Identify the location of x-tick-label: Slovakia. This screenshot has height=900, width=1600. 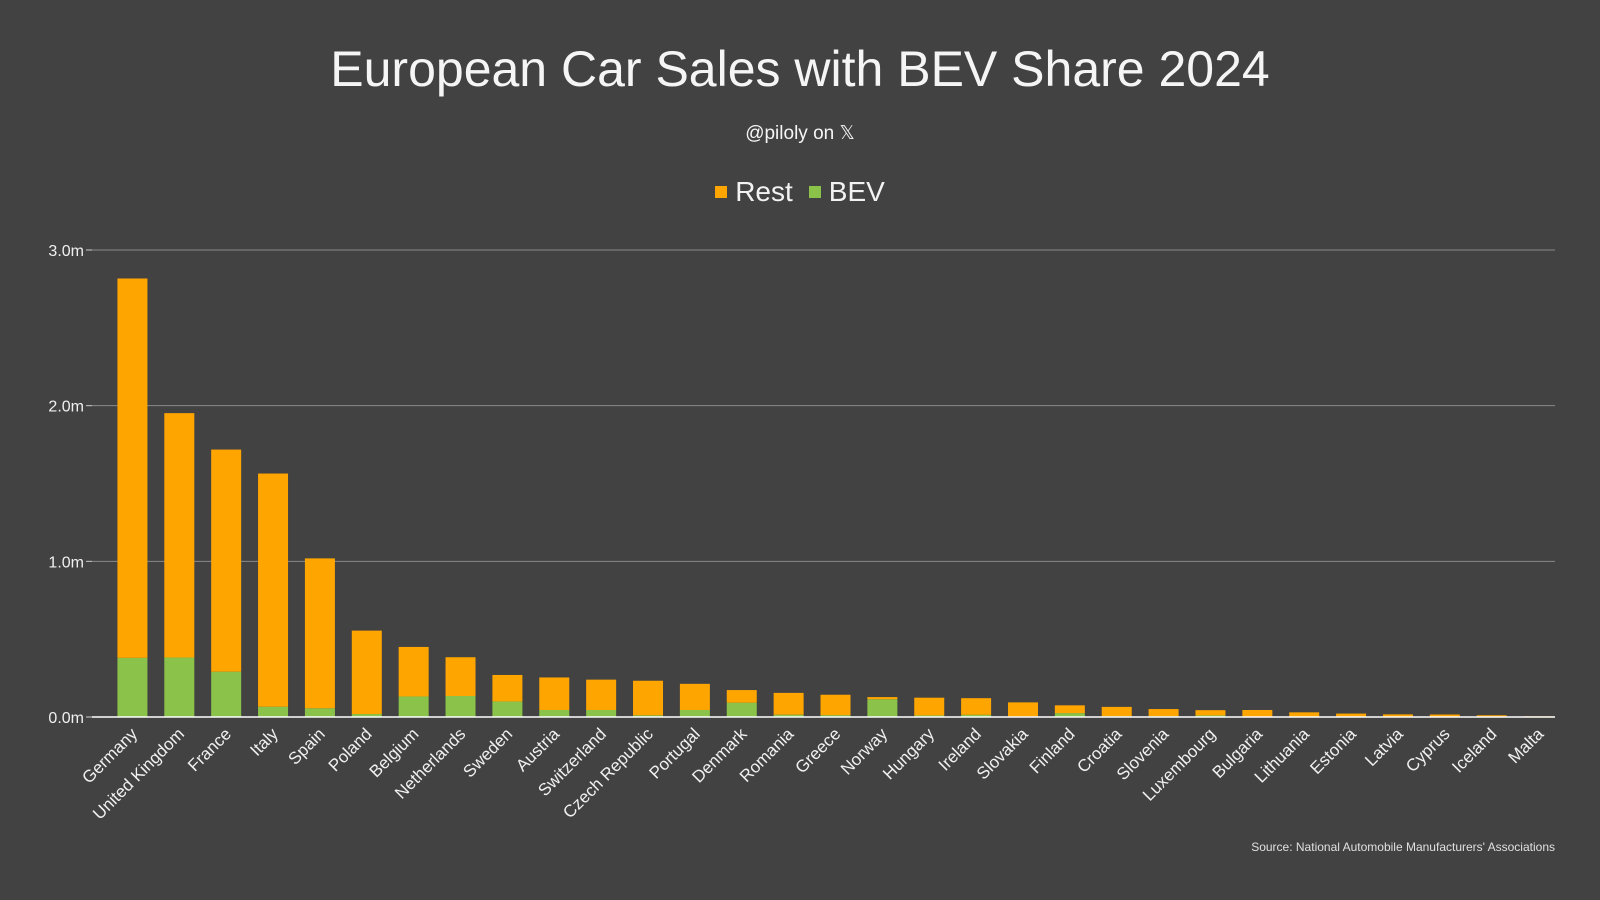
(1002, 753).